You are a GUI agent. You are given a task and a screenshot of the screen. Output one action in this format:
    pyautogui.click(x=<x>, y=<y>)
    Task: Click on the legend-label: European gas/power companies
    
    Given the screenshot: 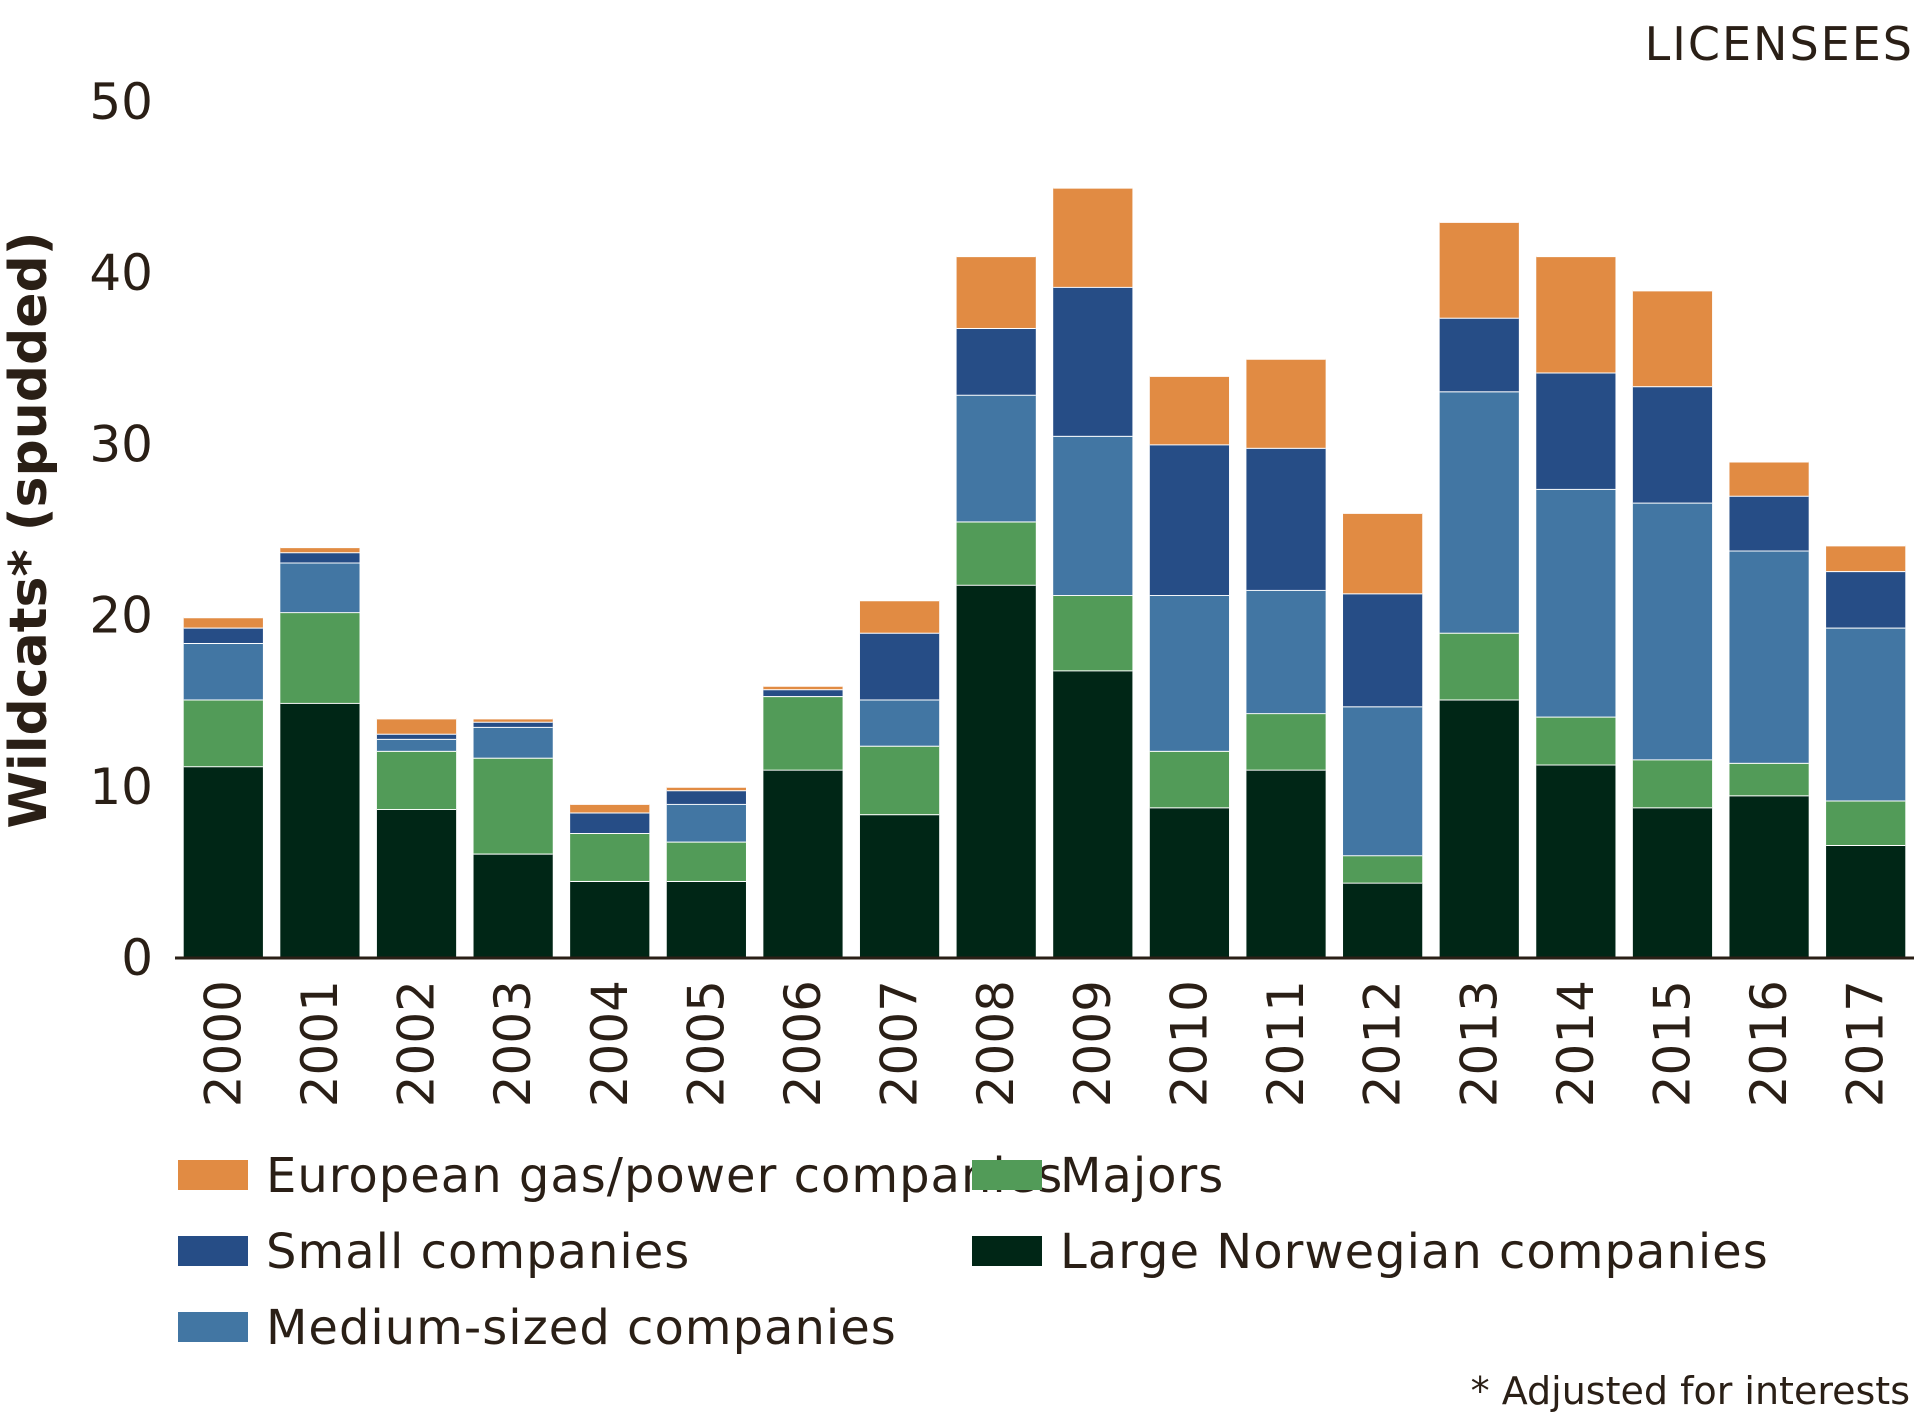 What is the action you would take?
    pyautogui.click(x=664, y=1176)
    